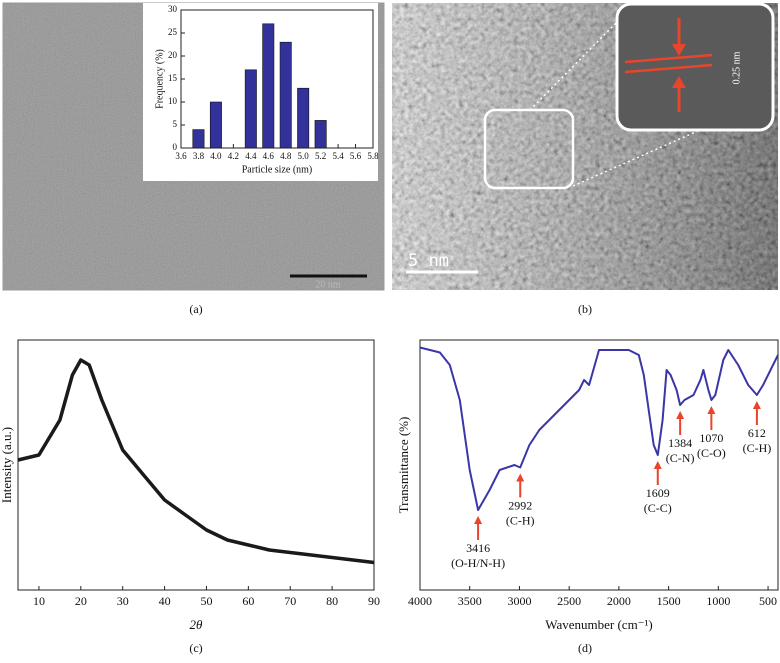 Image resolution: width=780 pixels, height=663 pixels. What do you see at coordinates (290, 601) in the screenshot?
I see `x-tick-label: 70` at bounding box center [290, 601].